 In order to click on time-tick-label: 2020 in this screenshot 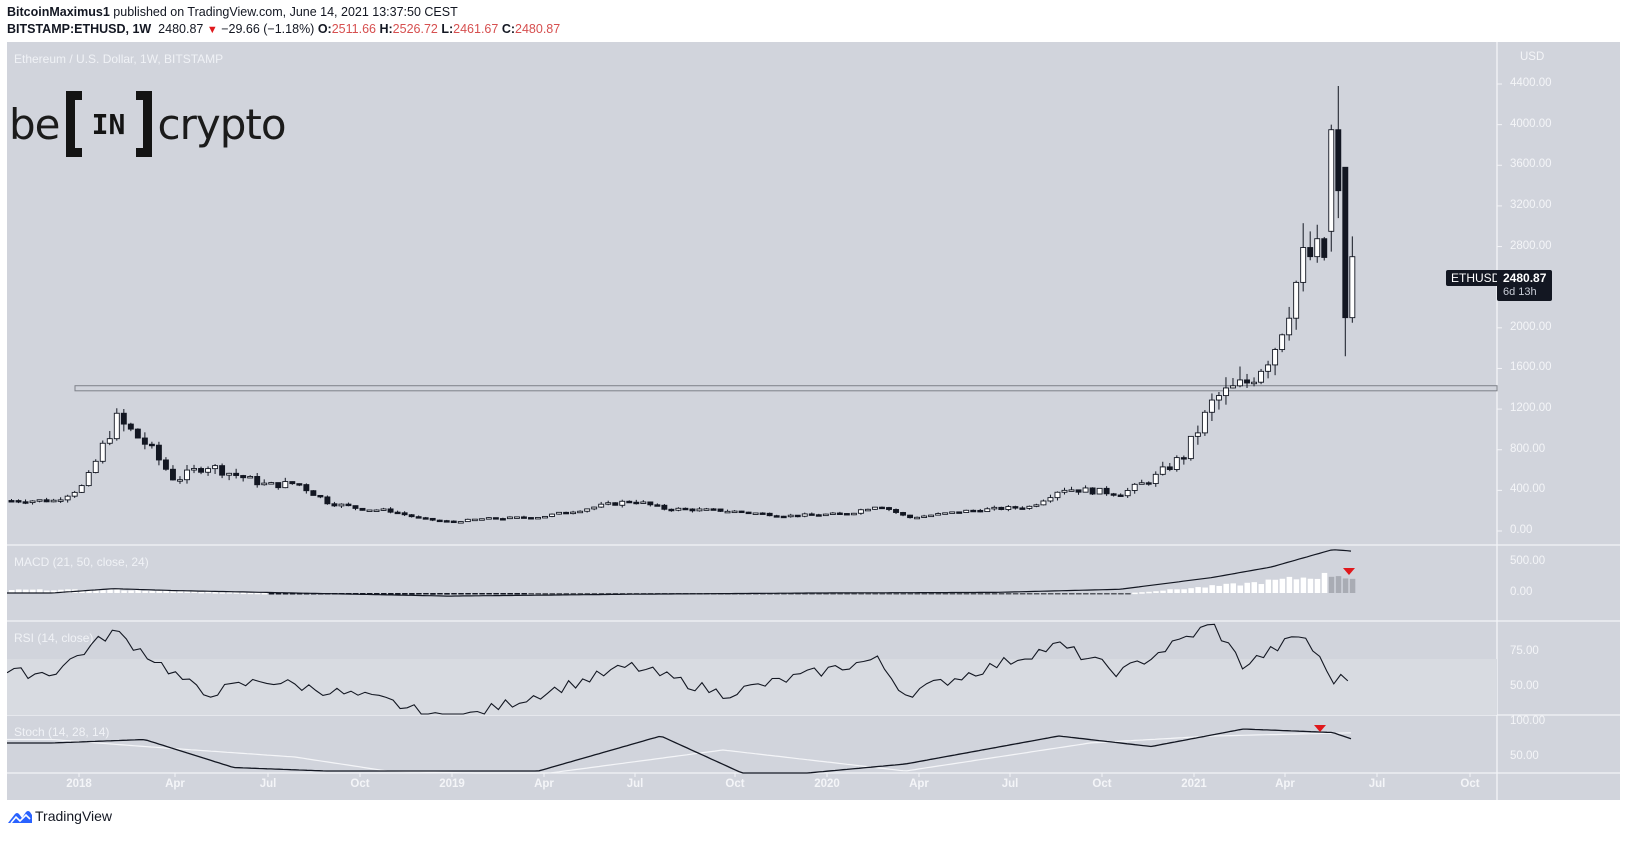, I will do `click(827, 784)`.